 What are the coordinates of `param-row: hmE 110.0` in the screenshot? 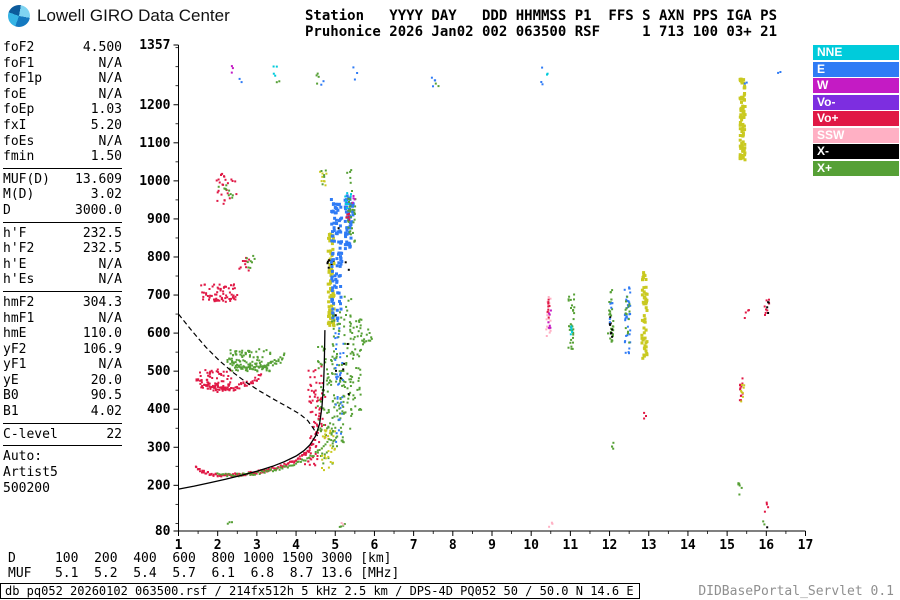 It's located at (62, 334).